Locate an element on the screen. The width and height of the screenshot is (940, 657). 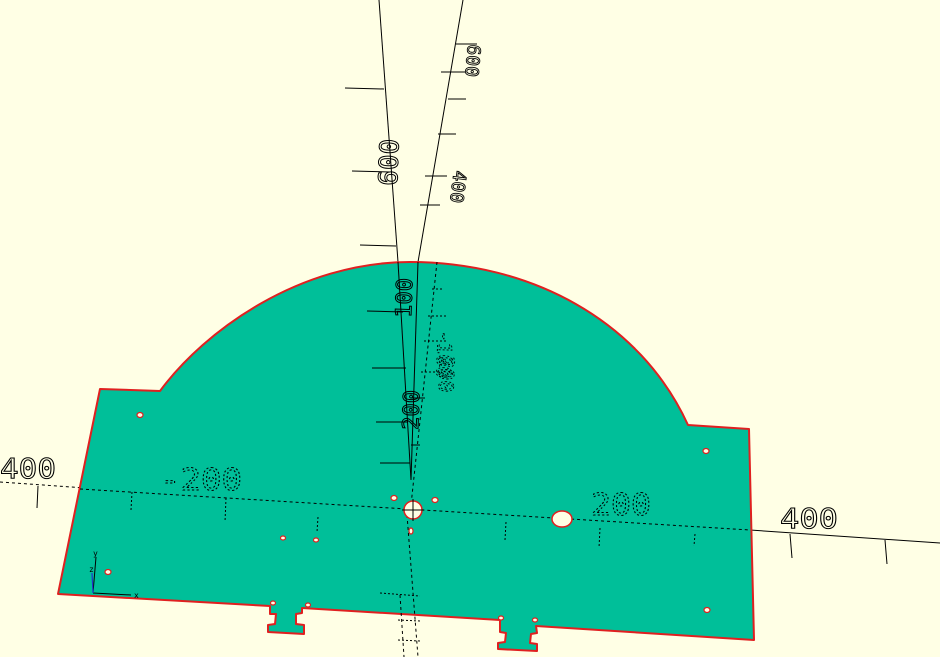
gizmo-y-label: y is located at coordinates (95, 553).